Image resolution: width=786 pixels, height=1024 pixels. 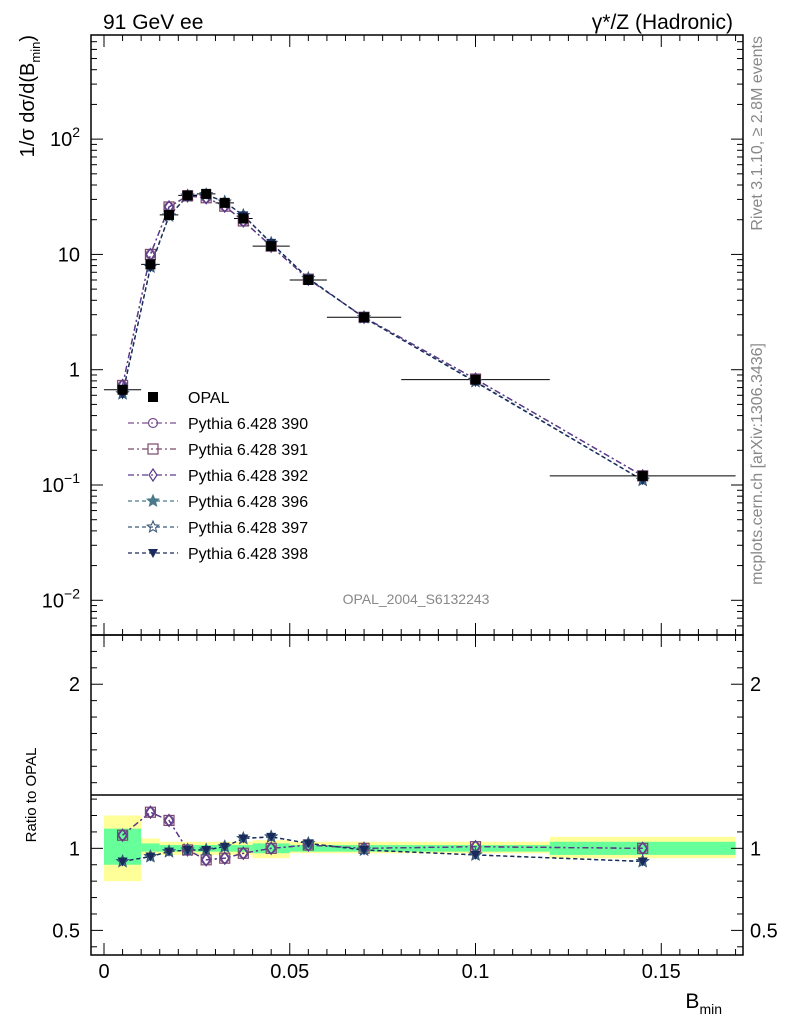 What do you see at coordinates (76, 132) in the screenshot?
I see `main-y-tick-label-exponent: 2` at bounding box center [76, 132].